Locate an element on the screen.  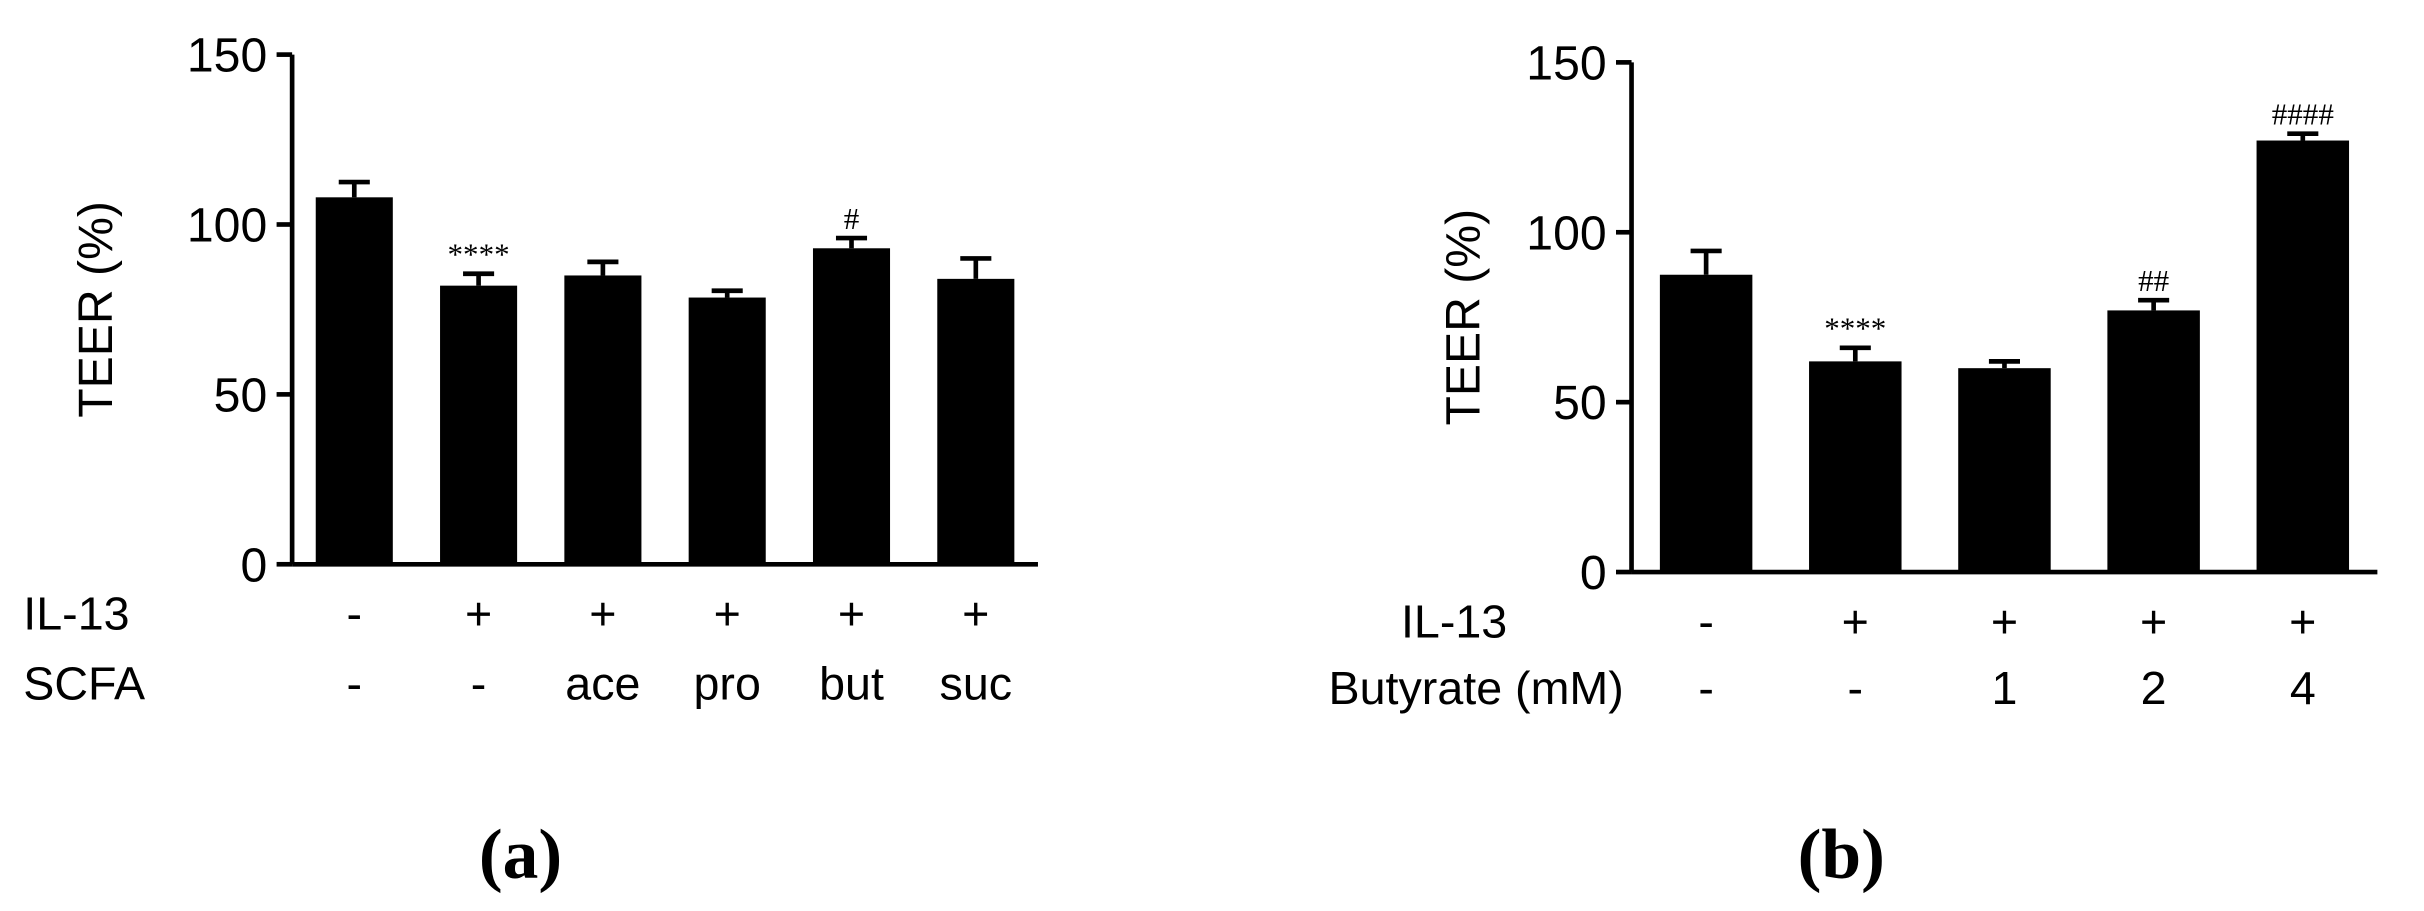
condition-level: ace is located at coordinates (602, 683).